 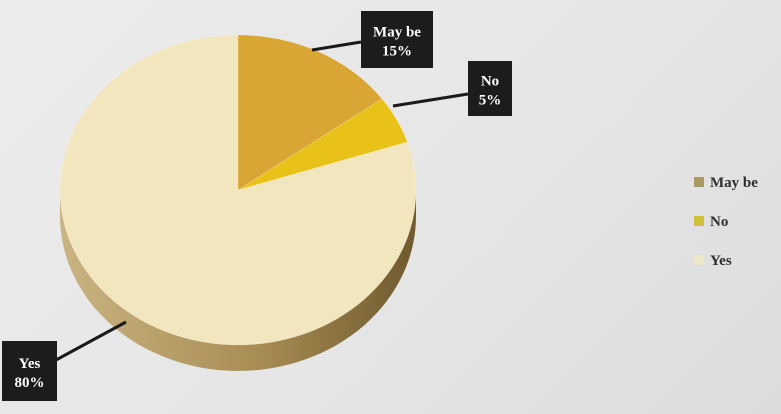 I want to click on callout-category-no: No, so click(x=490, y=82).